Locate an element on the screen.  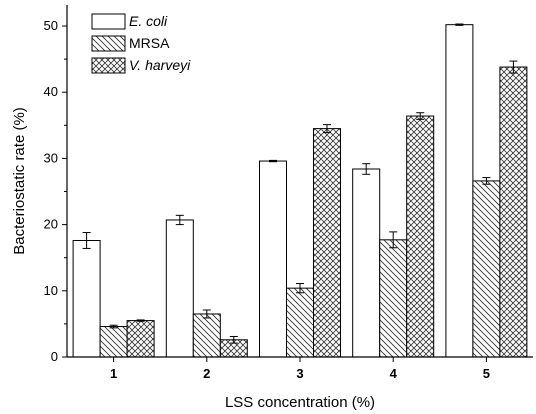
y-tick-label: 20 is located at coordinates (51, 224).